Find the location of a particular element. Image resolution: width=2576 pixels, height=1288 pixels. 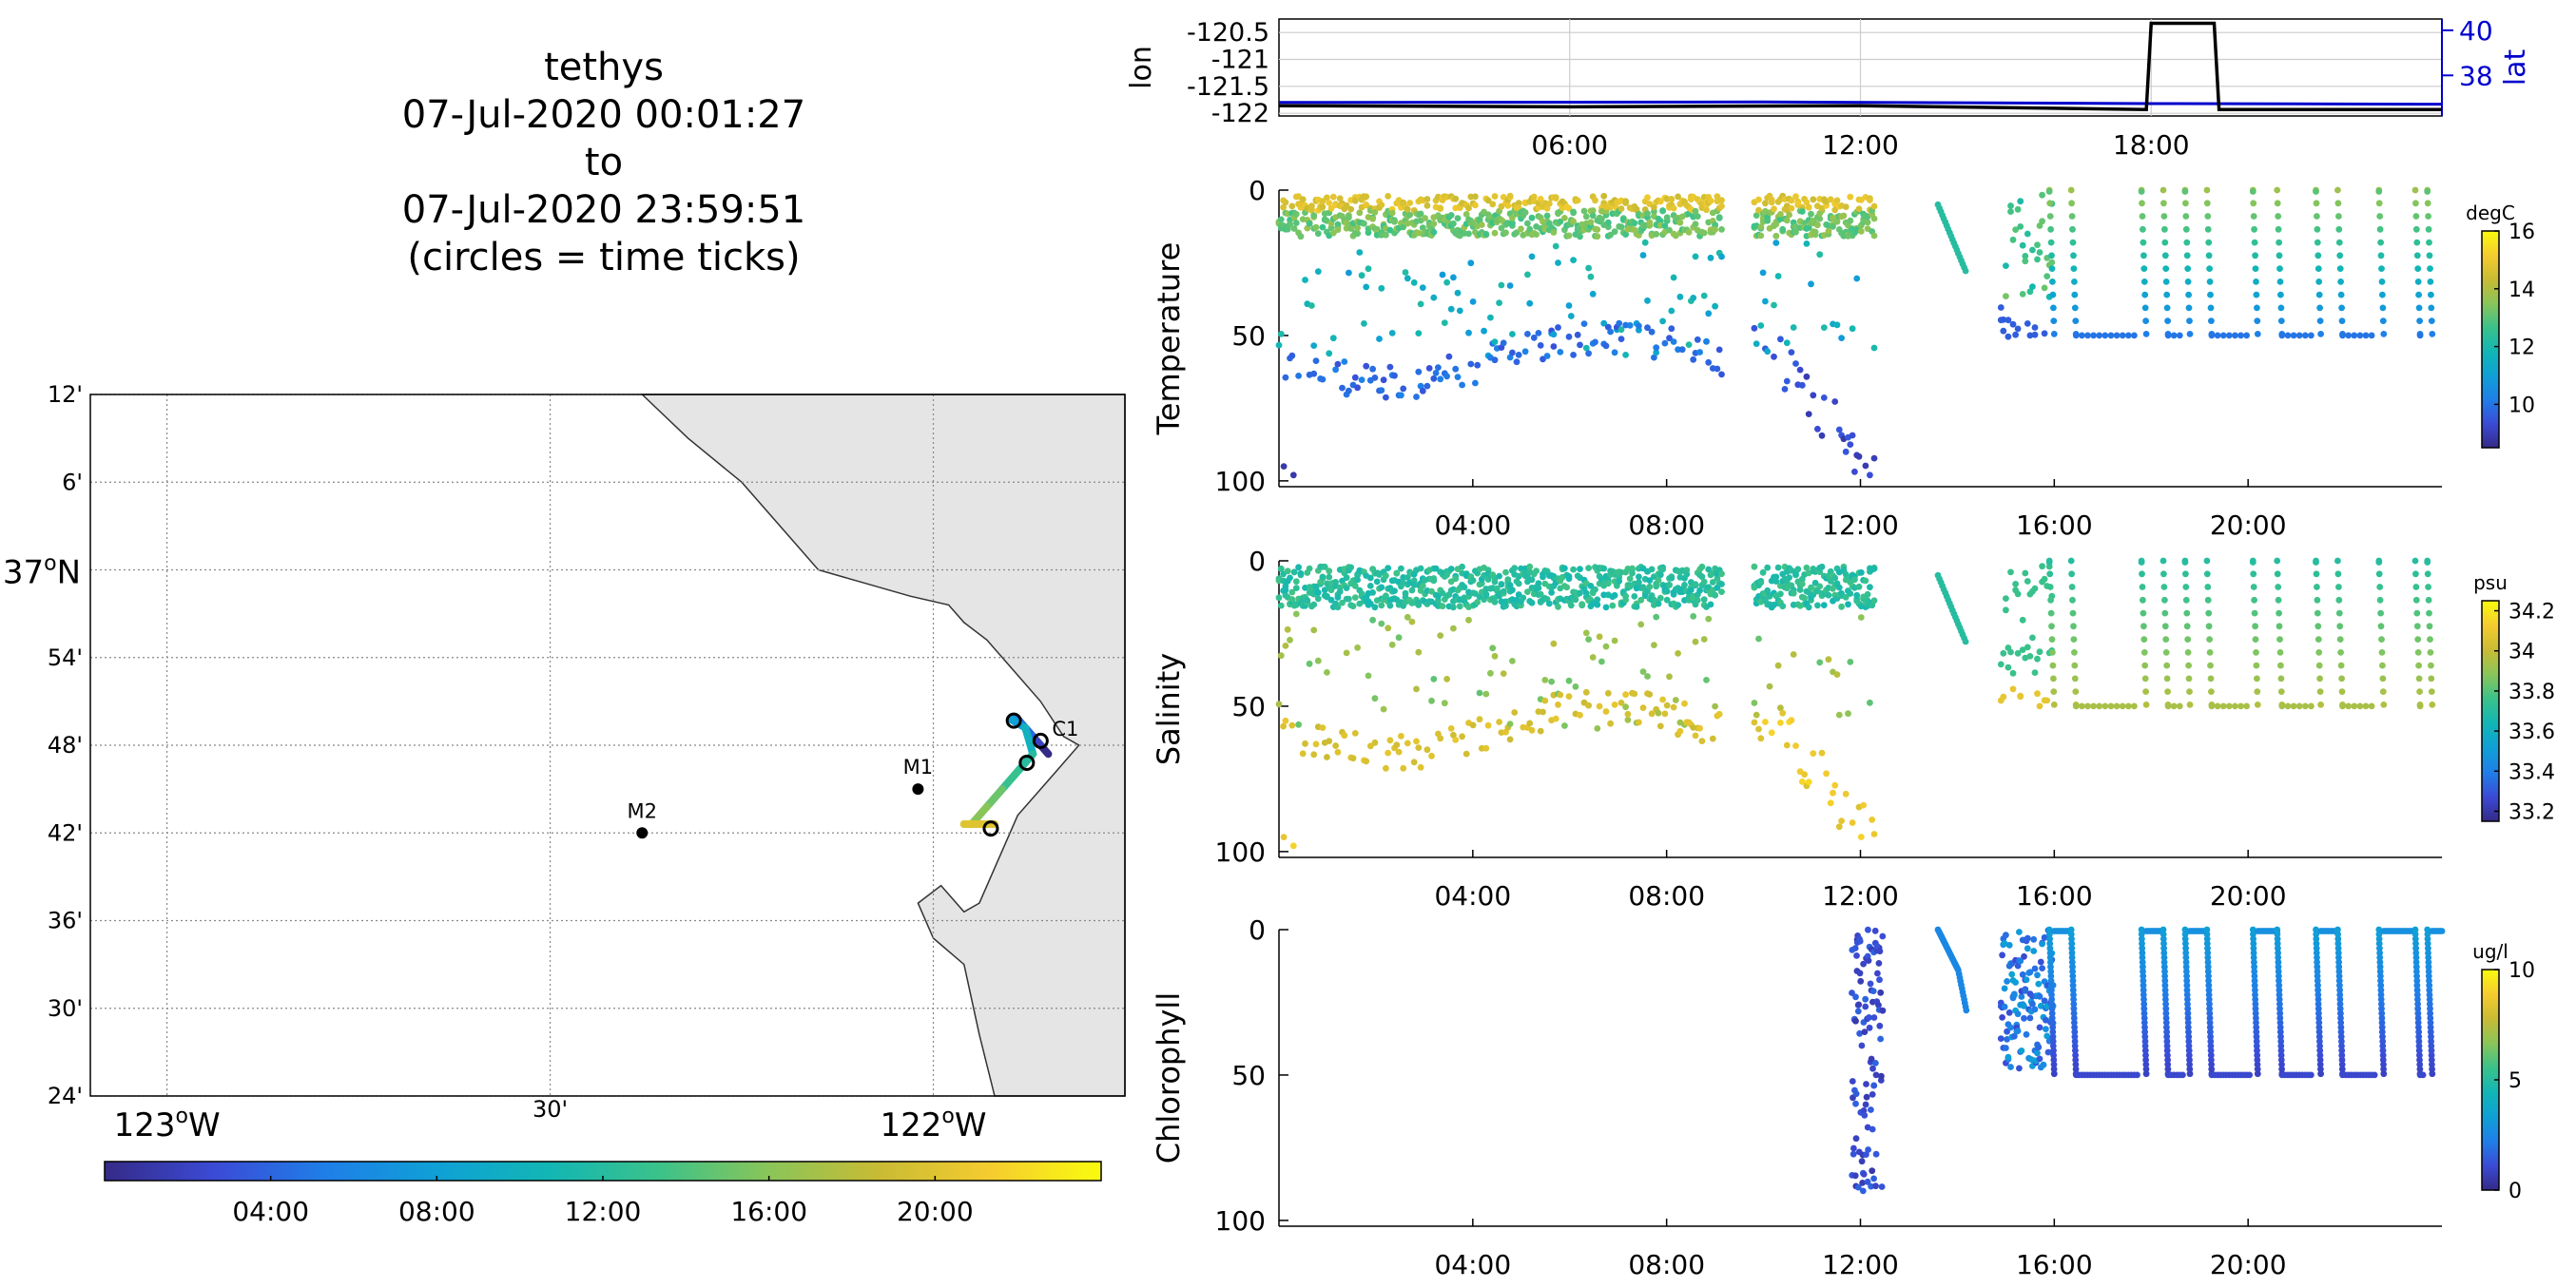

time-colorbar-label: 20:00 is located at coordinates (935, 1211).